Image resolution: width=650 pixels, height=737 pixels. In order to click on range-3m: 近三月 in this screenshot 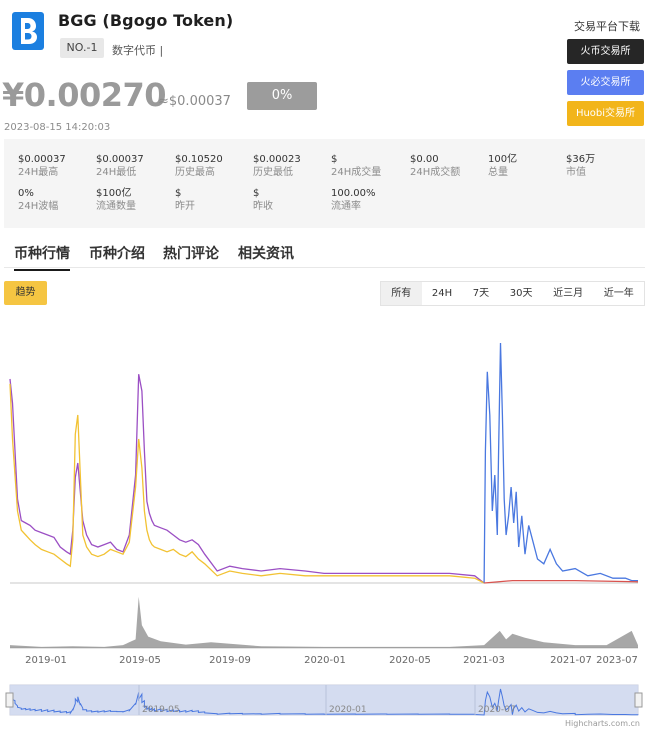, I will do `click(568, 293)`.